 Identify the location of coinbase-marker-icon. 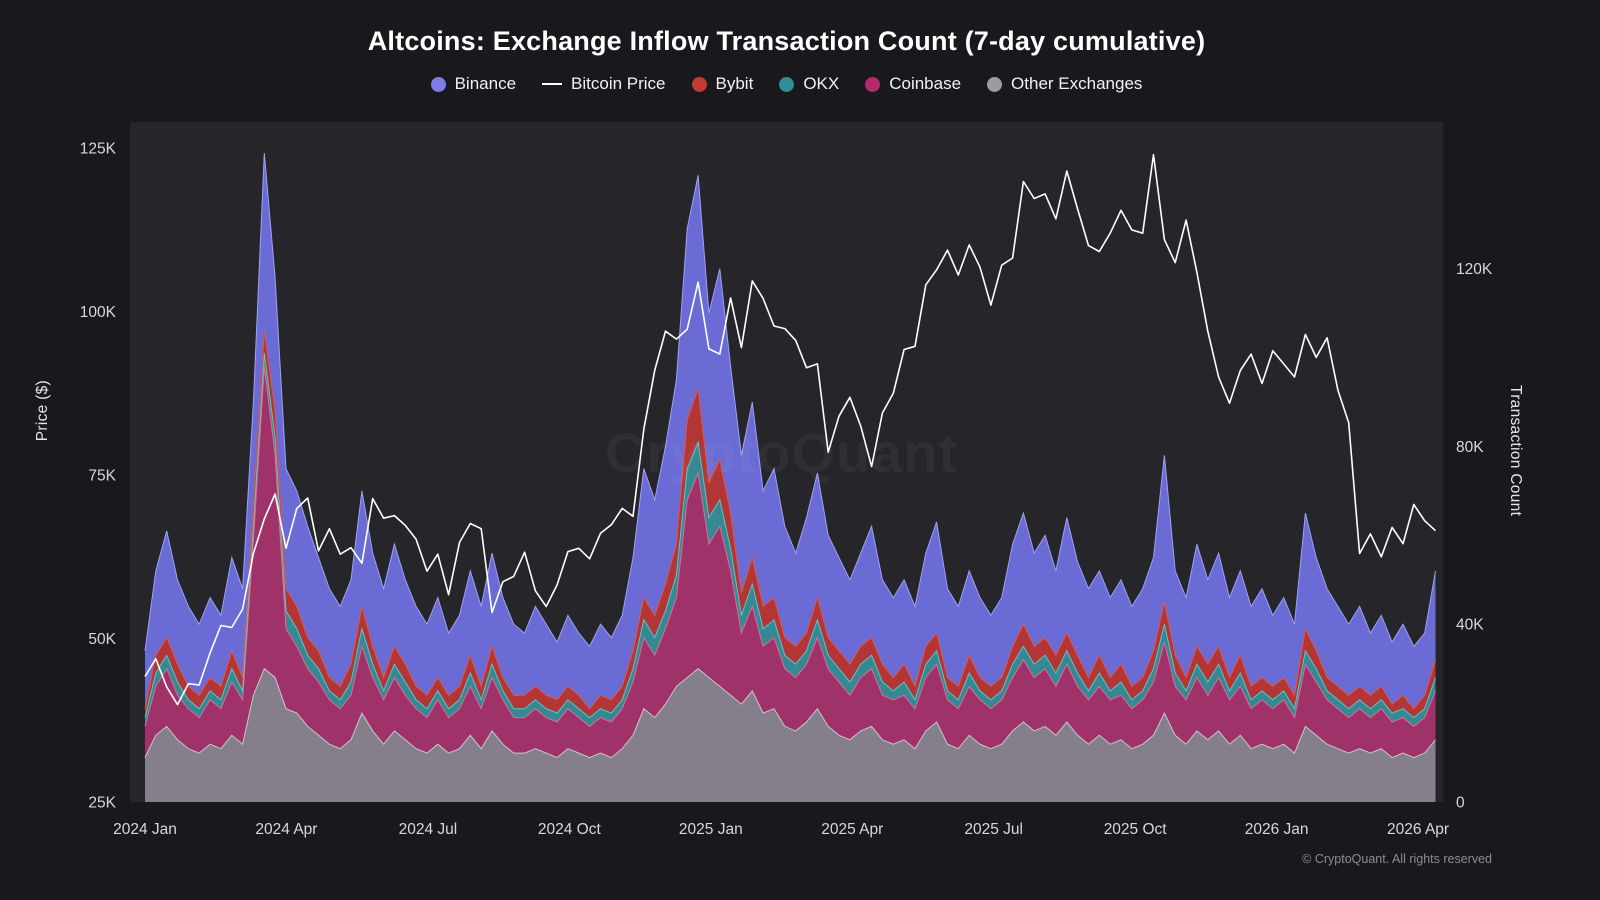
(873, 84).